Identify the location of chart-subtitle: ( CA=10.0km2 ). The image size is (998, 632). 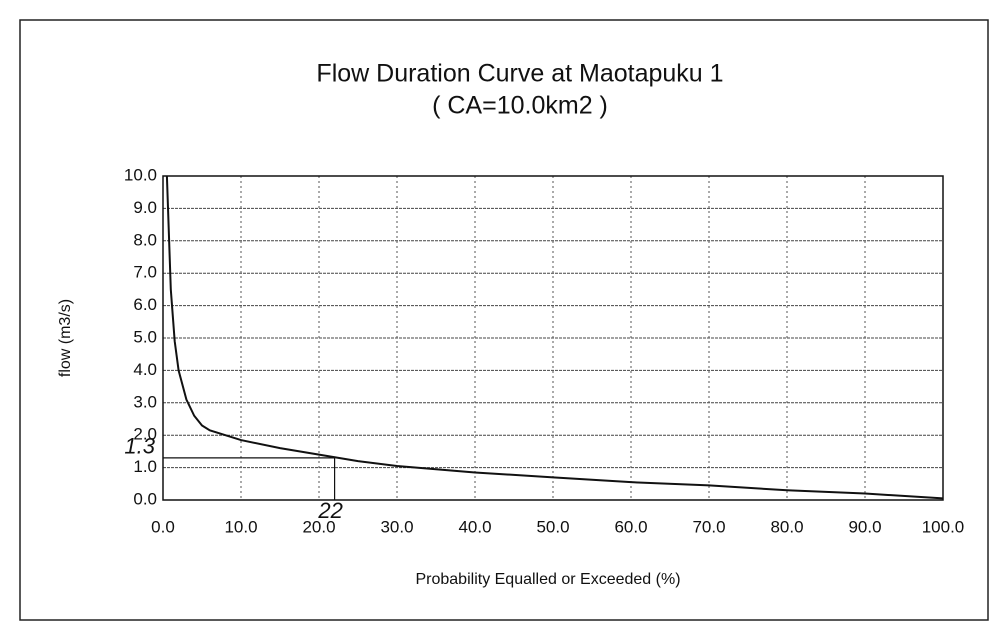
(520, 106).